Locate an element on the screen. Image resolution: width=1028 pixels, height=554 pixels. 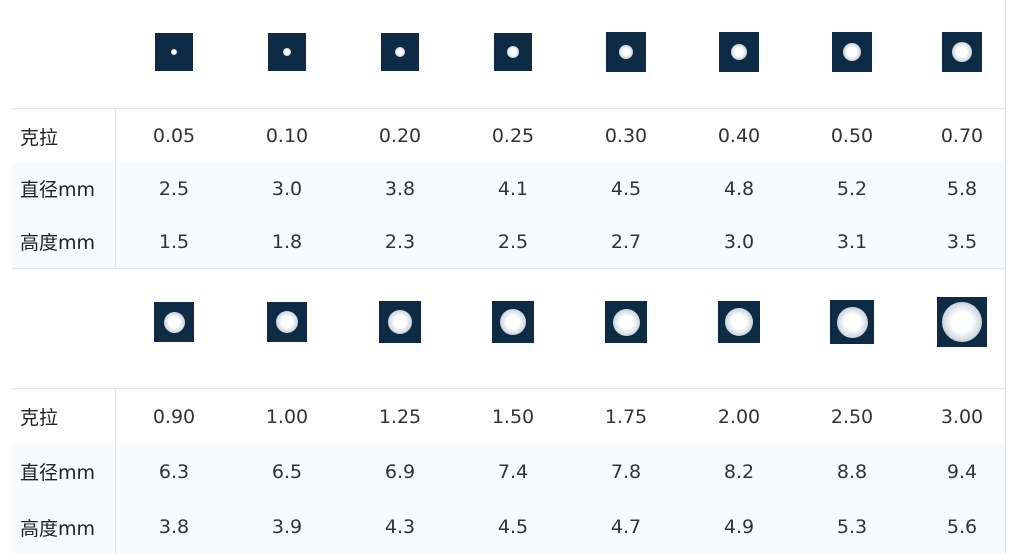
right-border is located at coordinates (1005, 277).